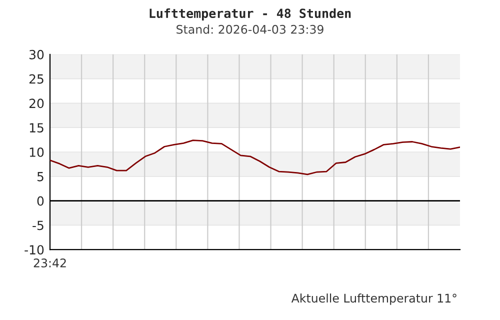 This screenshot has width=500, height=320. I want to click on y-tick-label: -10, so click(34, 250).